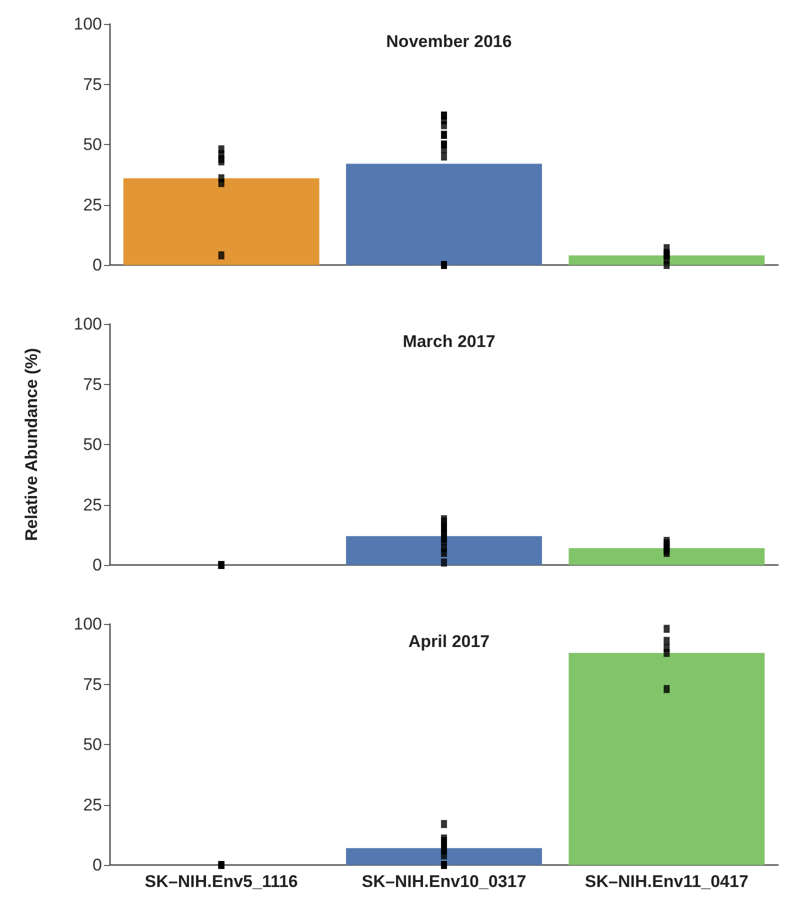 This screenshot has height=907, width=804. What do you see at coordinates (449, 41) in the screenshot?
I see `text: November 2016` at bounding box center [449, 41].